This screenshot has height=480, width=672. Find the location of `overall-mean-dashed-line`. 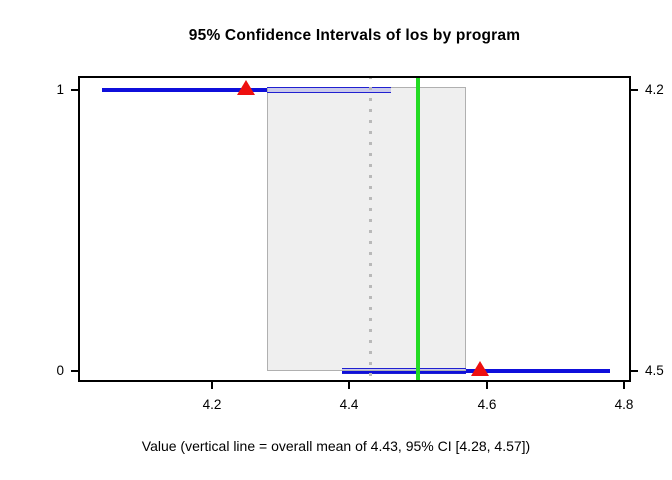

overall-mean-dashed-line is located at coordinates (370, 229).